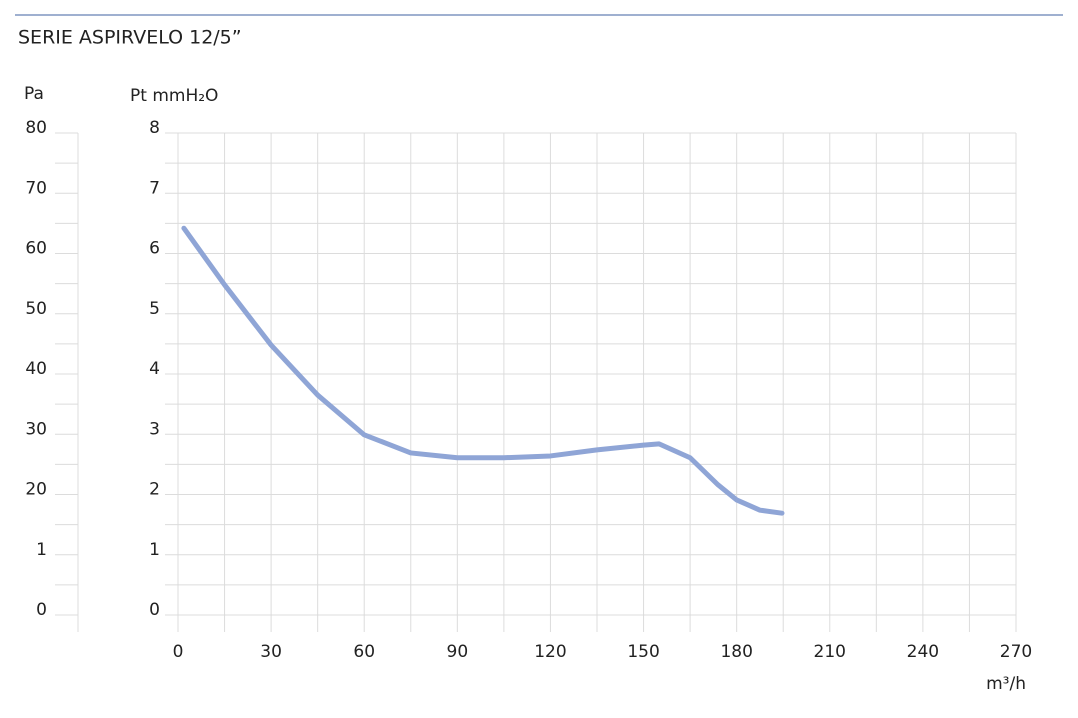 This screenshot has width=1078, height=718. What do you see at coordinates (36, 309) in the screenshot?
I see `y2-tick-label: 50` at bounding box center [36, 309].